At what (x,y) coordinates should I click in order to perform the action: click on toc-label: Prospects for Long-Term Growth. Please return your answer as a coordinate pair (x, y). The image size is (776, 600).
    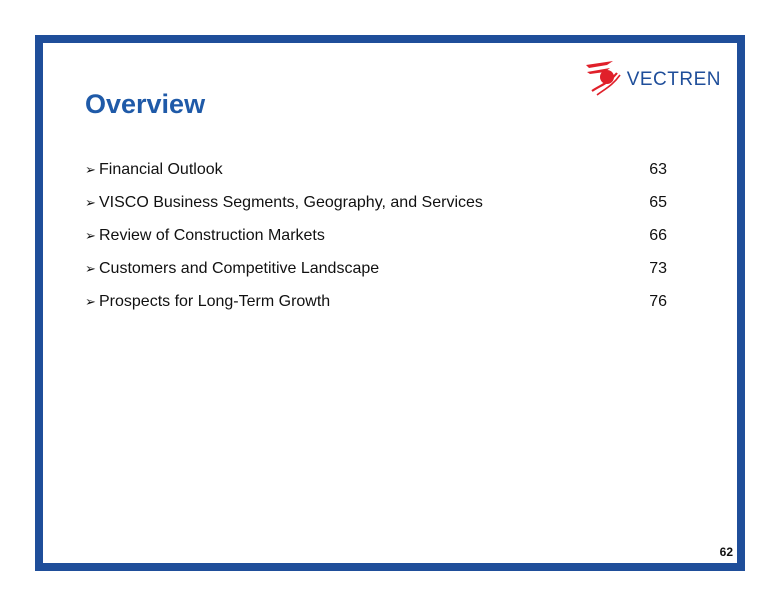
    Looking at the image, I should click on (215, 301).